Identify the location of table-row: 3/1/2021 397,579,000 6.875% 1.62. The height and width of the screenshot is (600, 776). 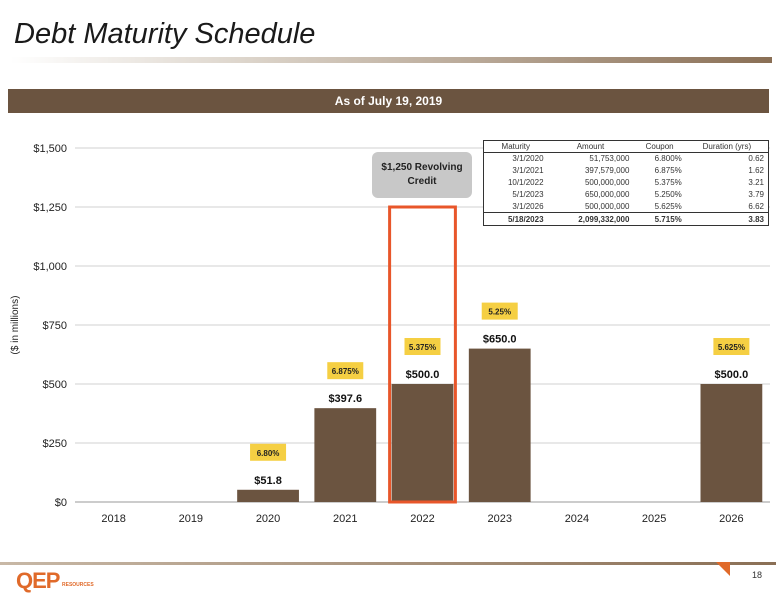
(626, 171).